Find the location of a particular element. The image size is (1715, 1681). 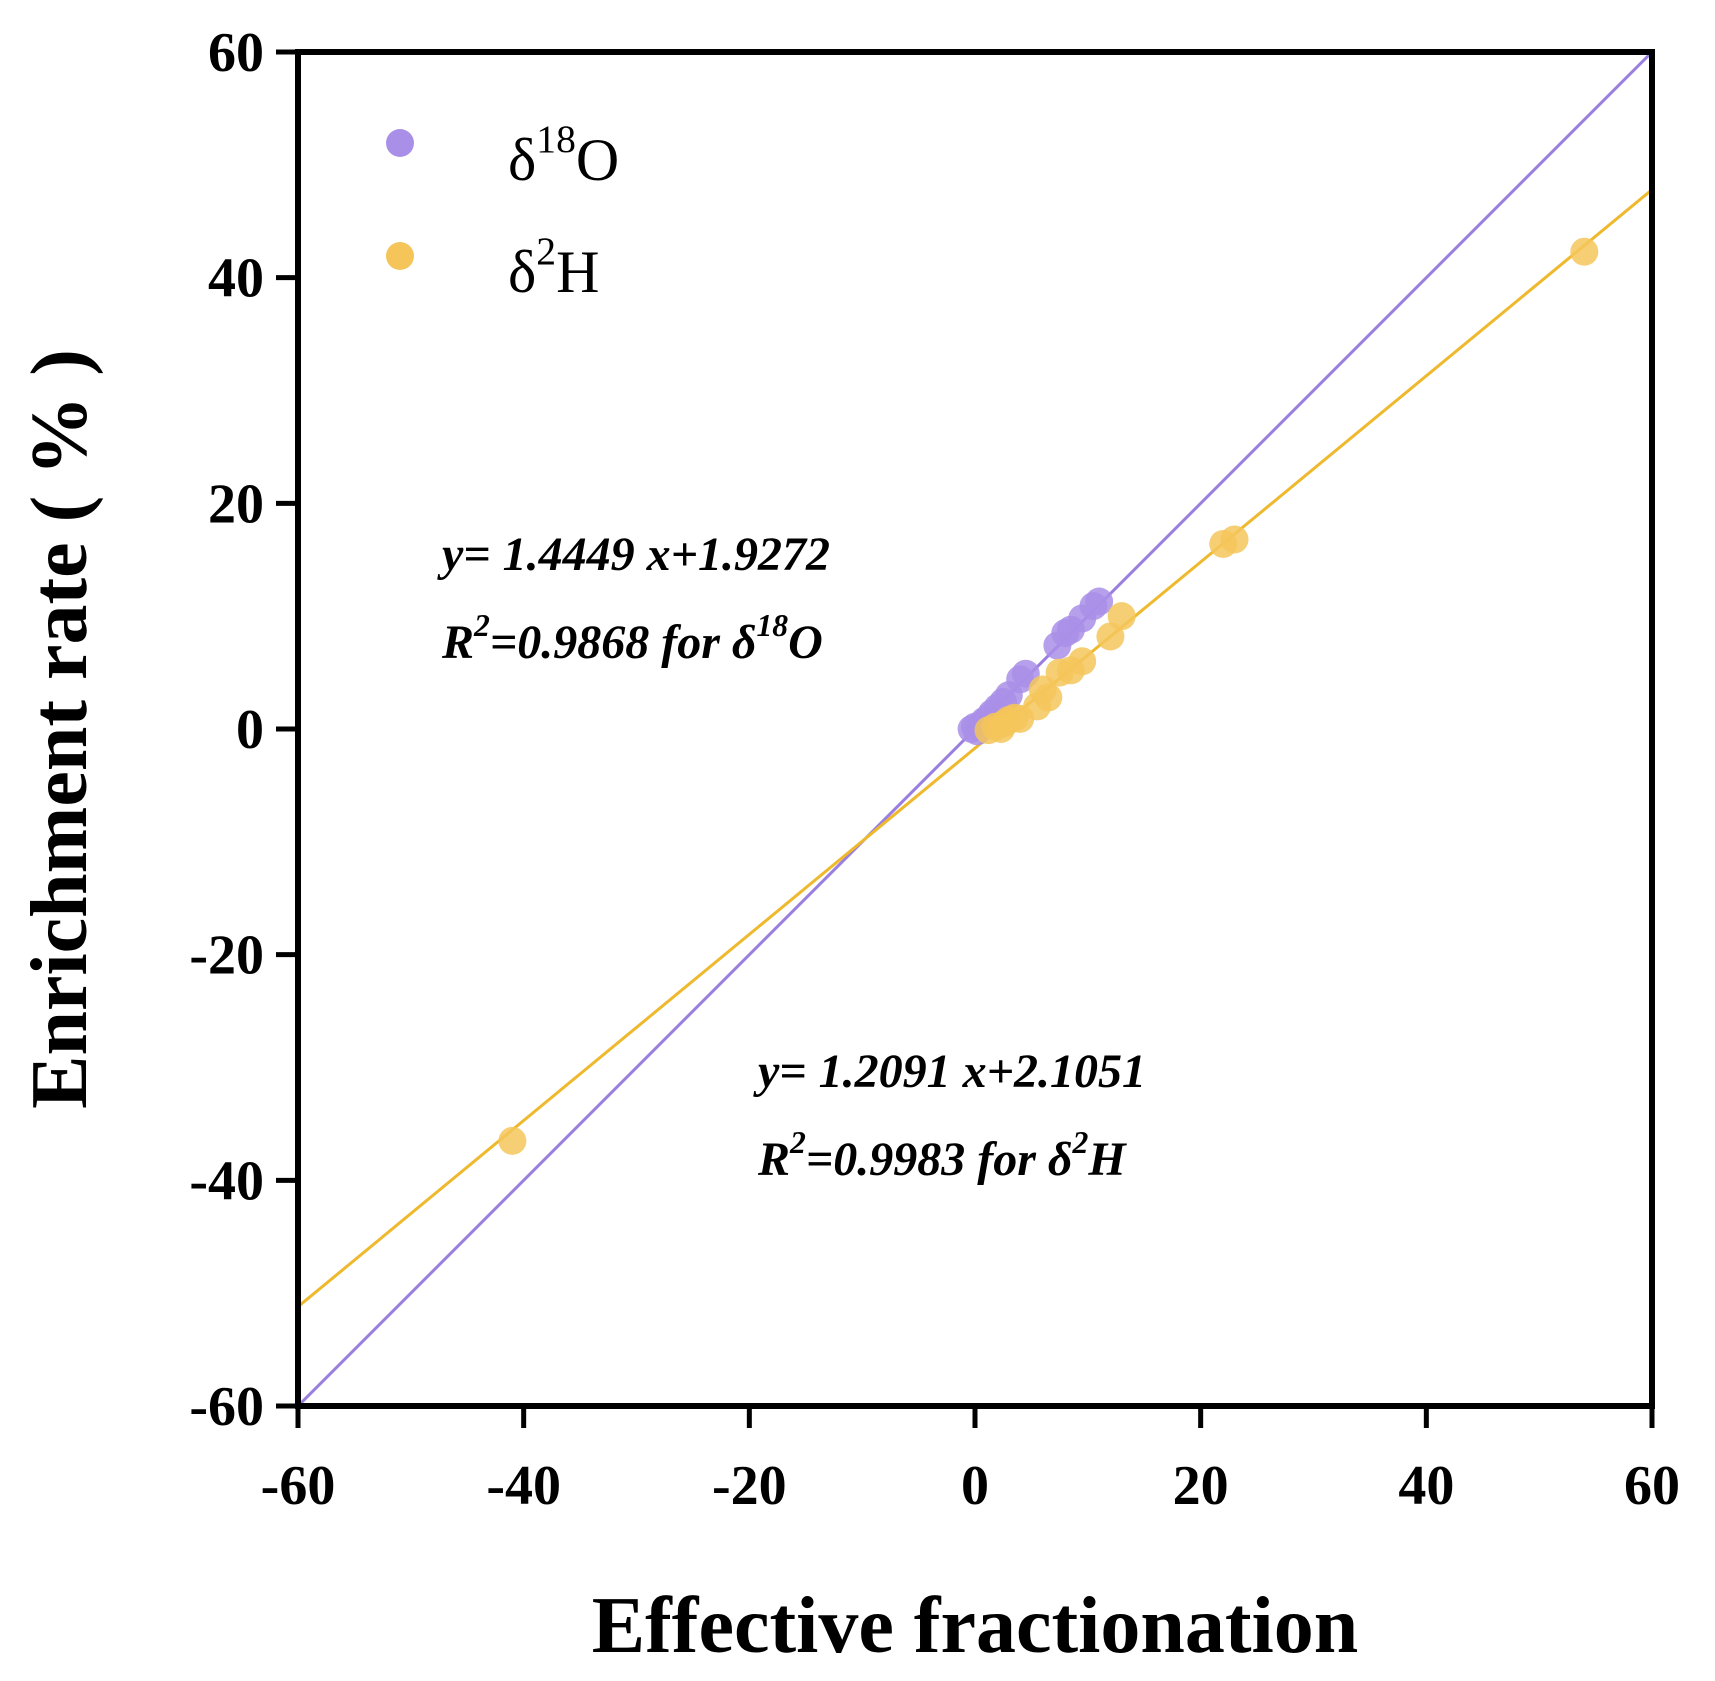

legend-label-d18o: δ18O is located at coordinates (563, 155).